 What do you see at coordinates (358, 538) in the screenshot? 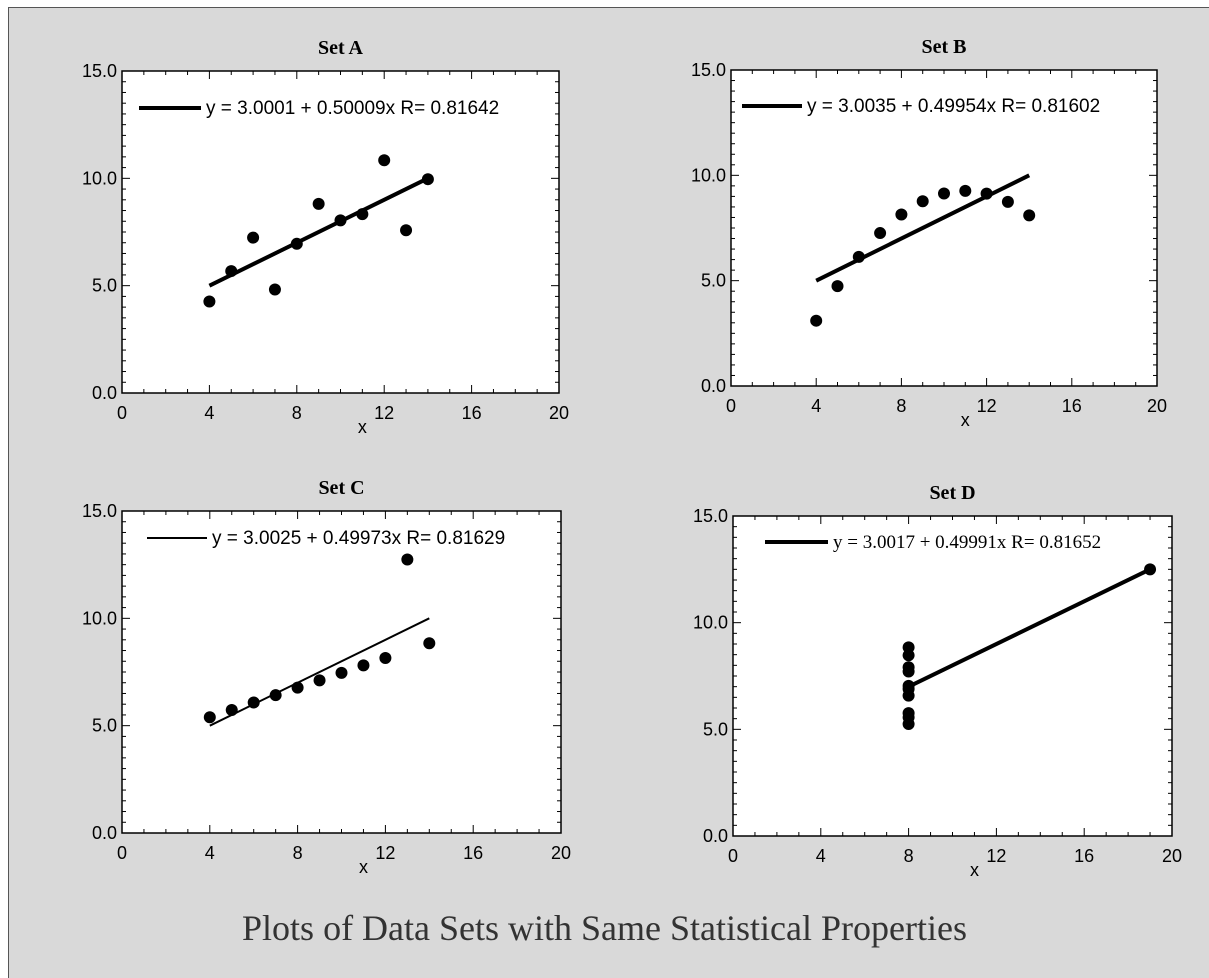
I see `legend-label: y = 3.0025 + 0.49973x R= 0.81629` at bounding box center [358, 538].